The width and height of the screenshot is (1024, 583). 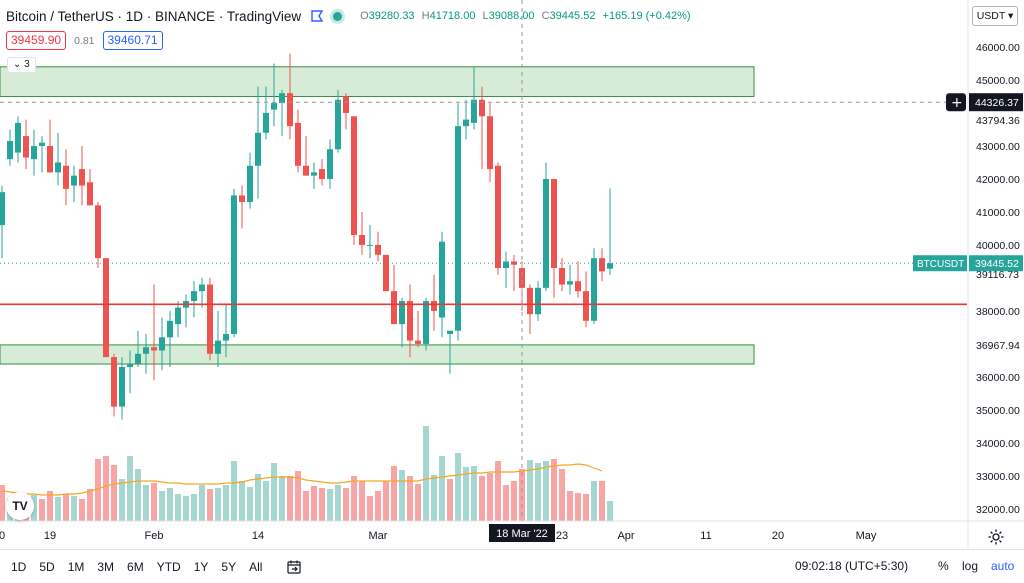 What do you see at coordinates (36, 40) in the screenshot?
I see `sell-price-button: 39459.90` at bounding box center [36, 40].